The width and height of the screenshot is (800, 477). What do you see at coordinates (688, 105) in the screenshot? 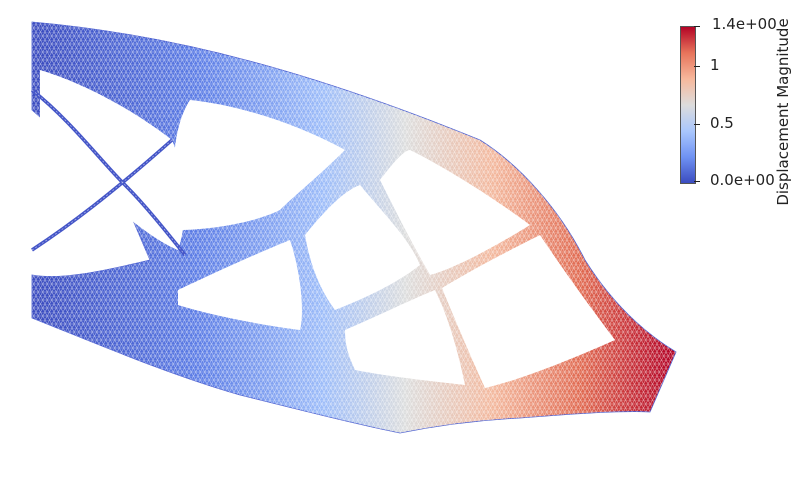
I see `color-legend-bar` at bounding box center [688, 105].